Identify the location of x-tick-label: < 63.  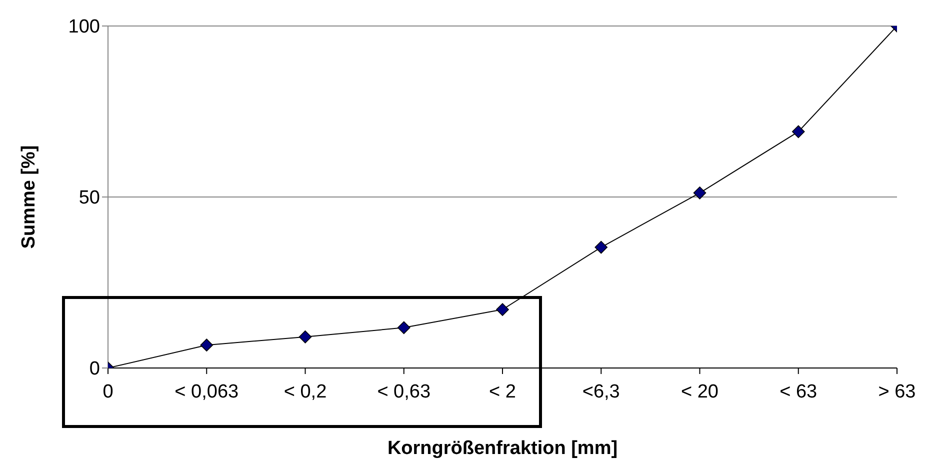
(799, 391).